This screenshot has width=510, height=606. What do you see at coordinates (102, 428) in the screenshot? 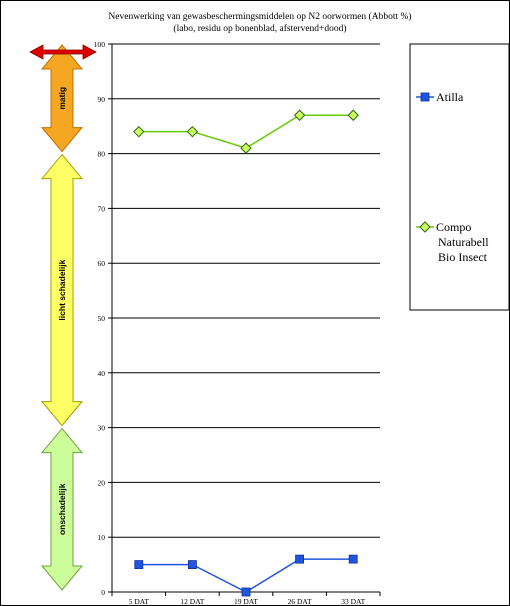
I see `y-tick-label: 30` at bounding box center [102, 428].